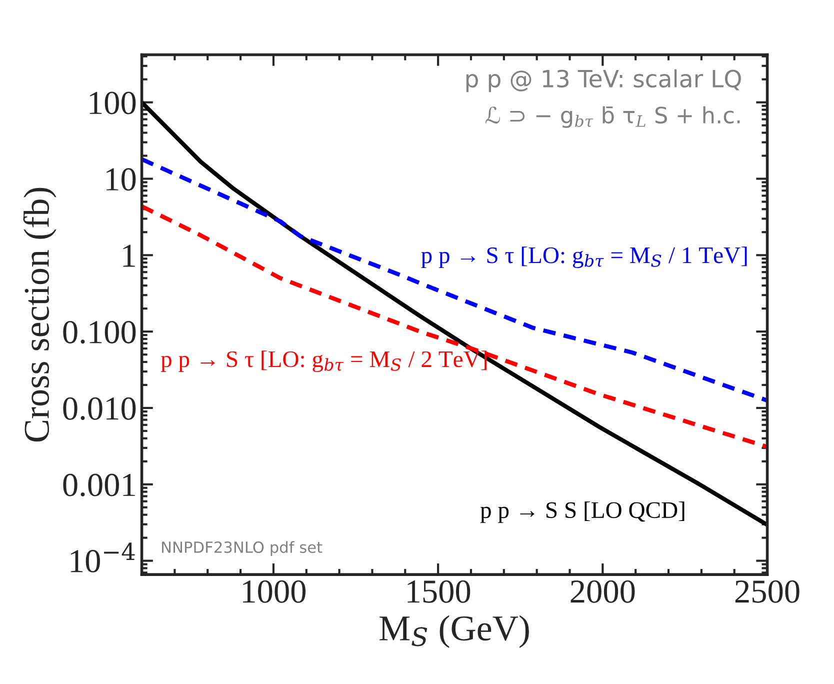 Image resolution: width=834 pixels, height=684 pixels. Describe the element at coordinates (274, 591) in the screenshot. I see `x-tick-label: 1000` at that location.